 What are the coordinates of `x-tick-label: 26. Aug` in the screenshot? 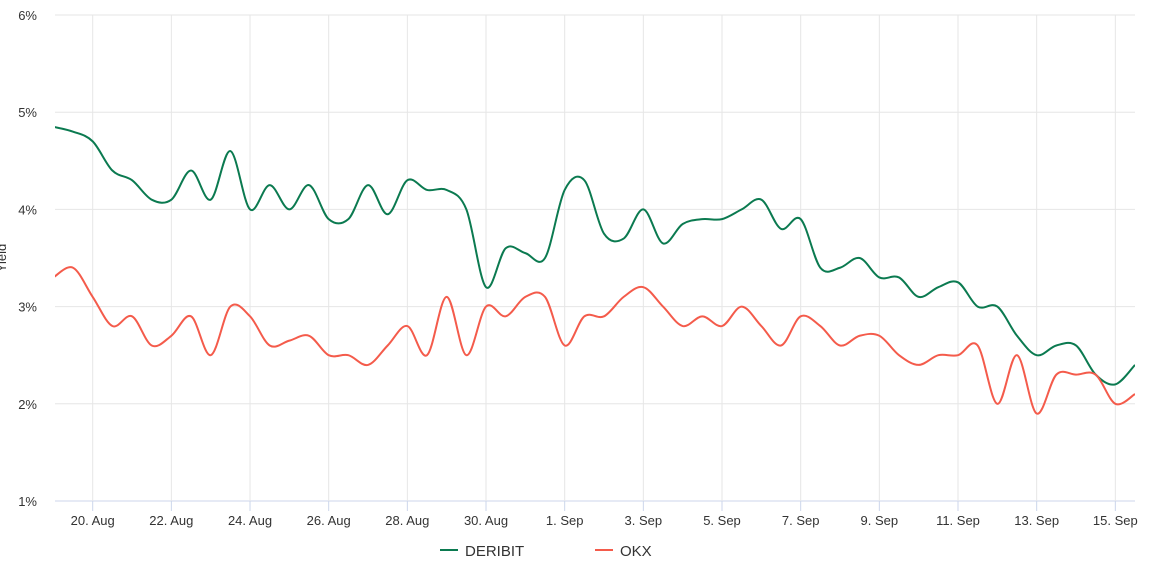 It's located at (329, 520).